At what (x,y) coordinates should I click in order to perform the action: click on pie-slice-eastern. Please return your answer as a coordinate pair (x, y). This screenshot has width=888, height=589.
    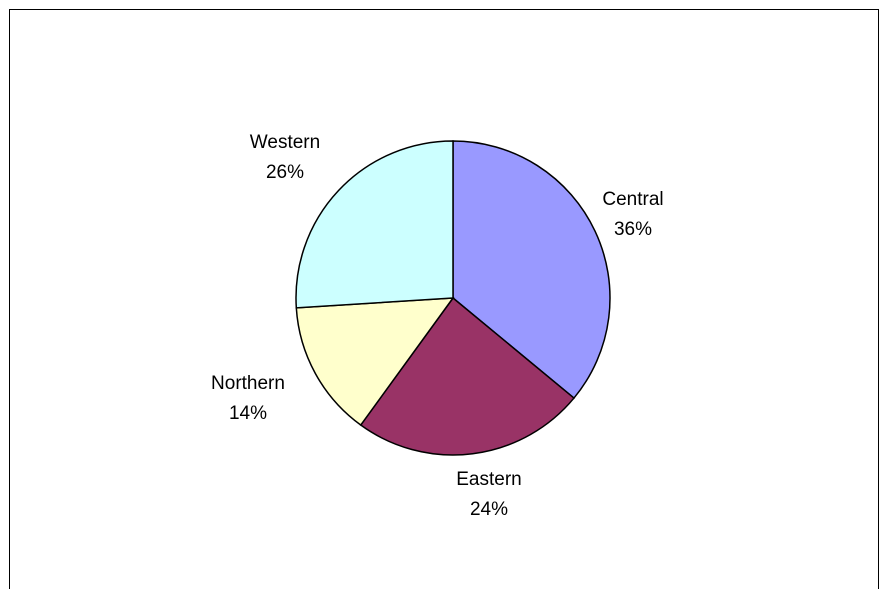
    Looking at the image, I should click on (467, 376).